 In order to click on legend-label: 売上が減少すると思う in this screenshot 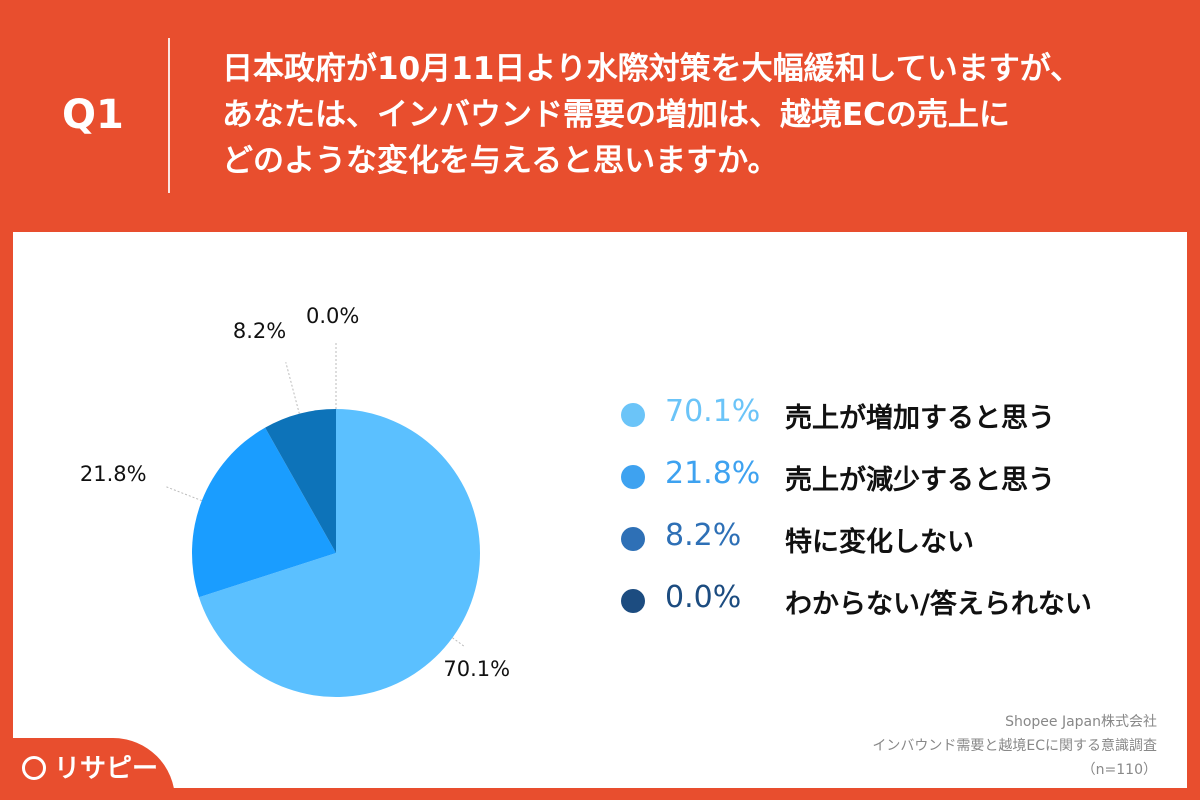, I will do `click(920, 480)`.